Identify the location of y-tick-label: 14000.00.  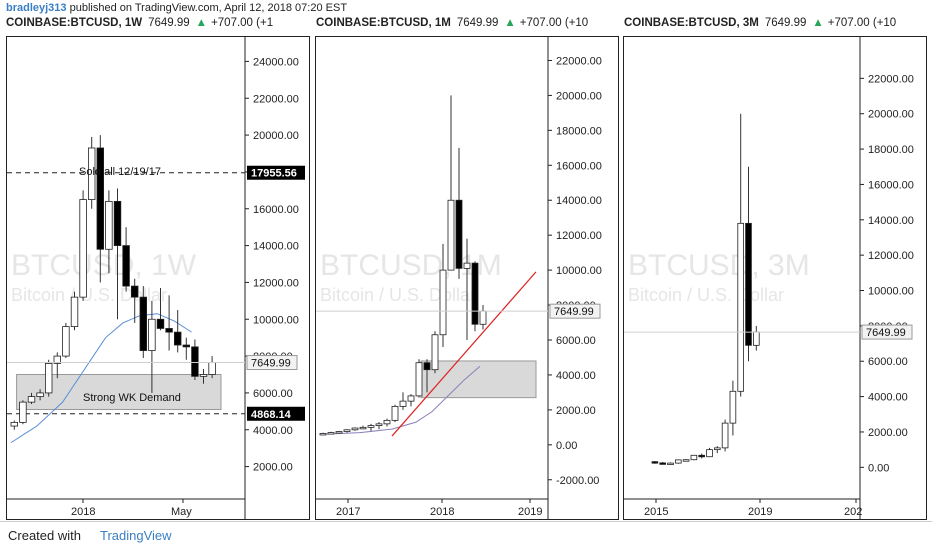
(579, 201).